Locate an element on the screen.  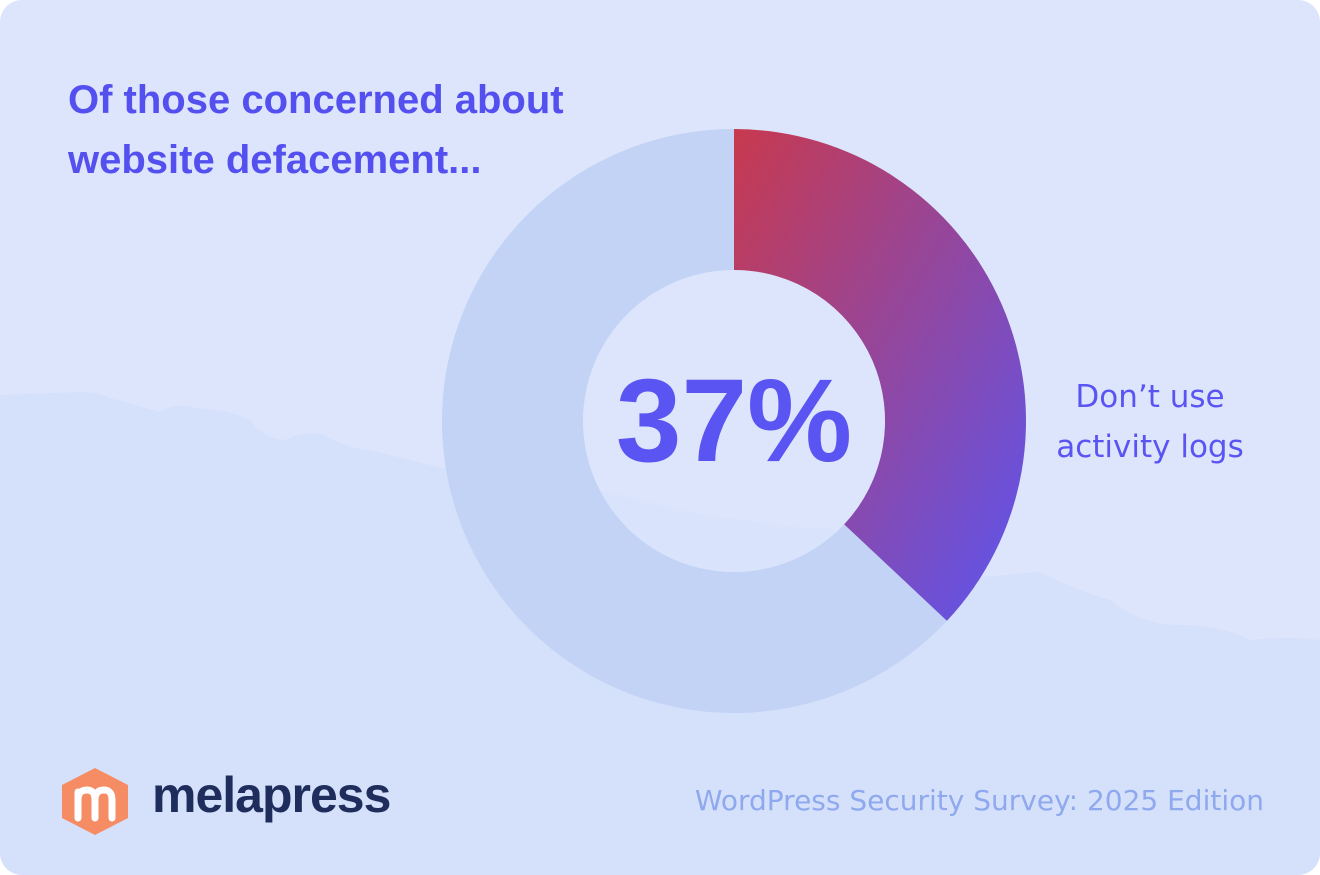
segment-label: Don’t use activity logs is located at coordinates (1150, 422).